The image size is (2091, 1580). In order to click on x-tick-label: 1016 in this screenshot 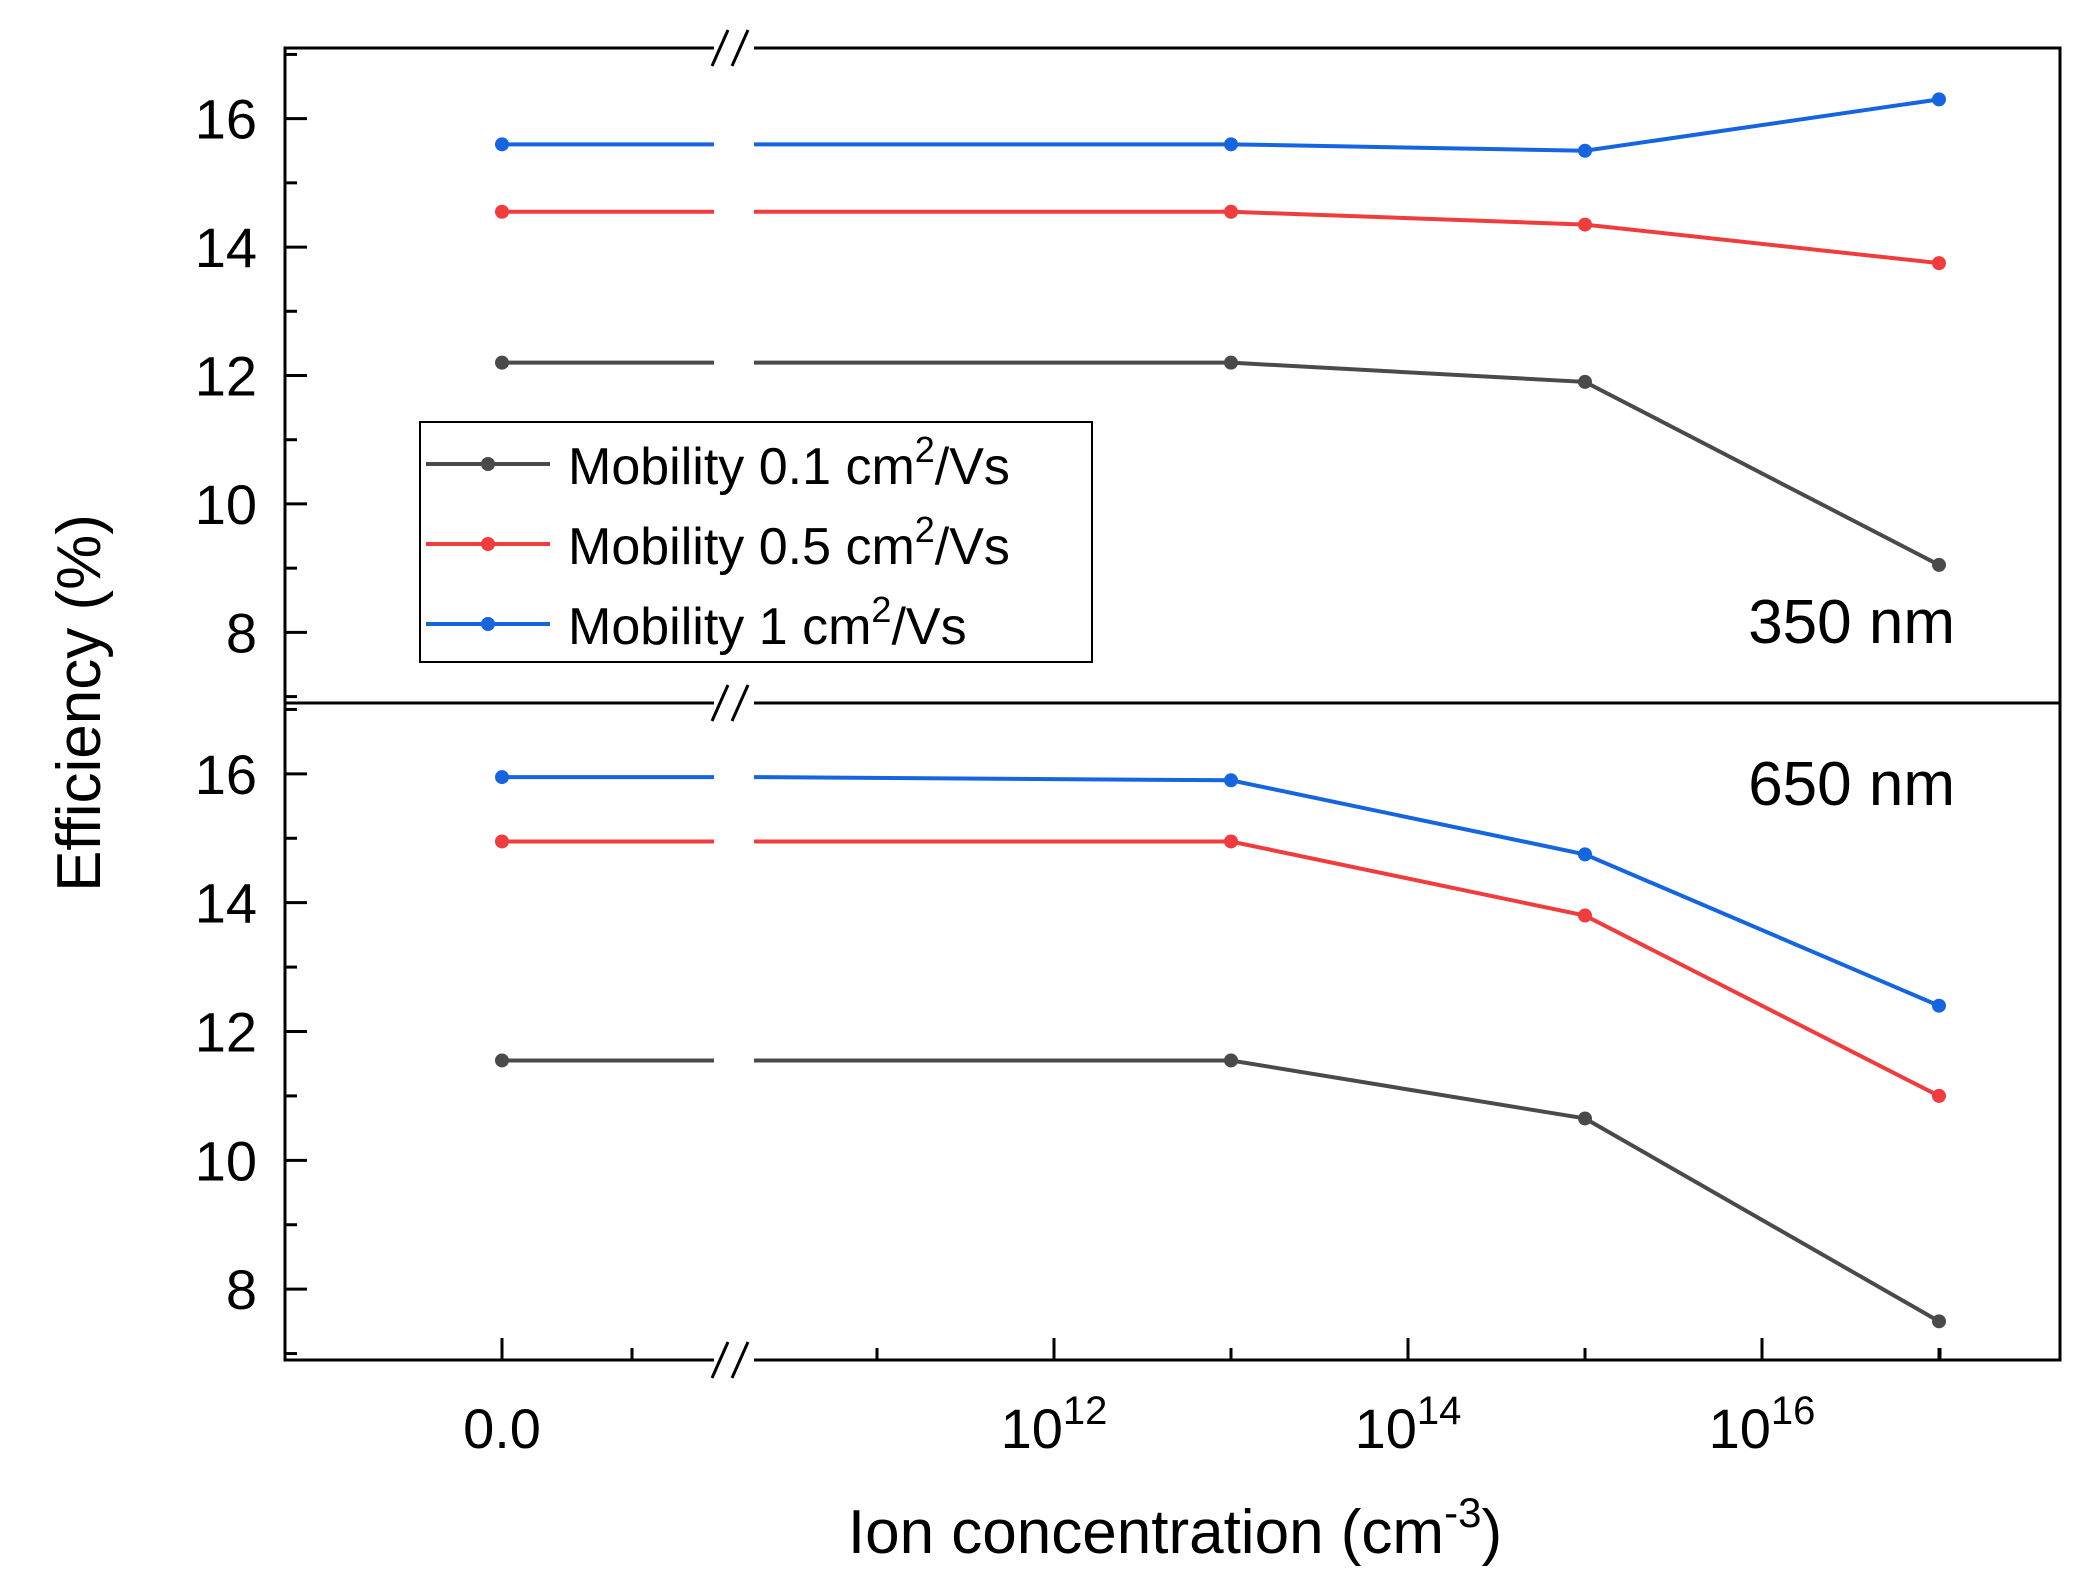, I will do `click(1762, 1424)`.